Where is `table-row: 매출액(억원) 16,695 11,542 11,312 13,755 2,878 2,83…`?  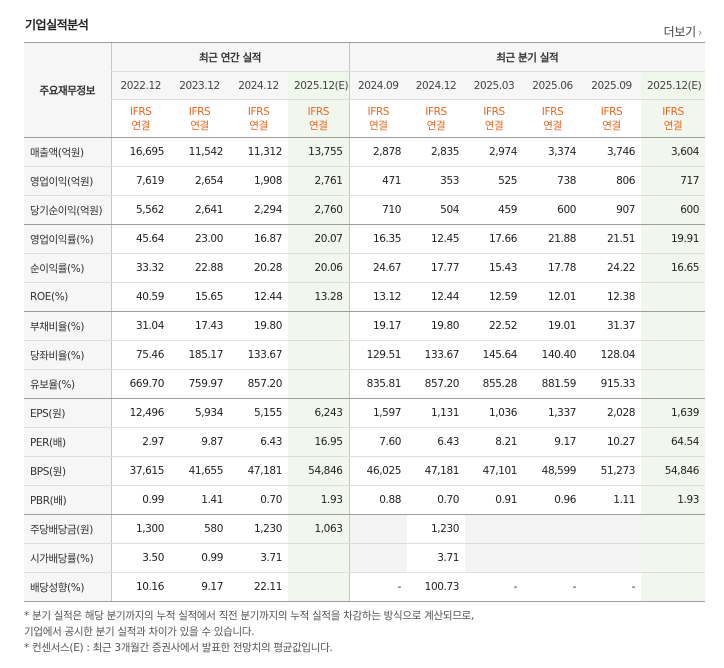
table-row: 매출액(억원) 16,695 11,542 11,312 13,755 2,878 2,83… is located at coordinates (365, 152).